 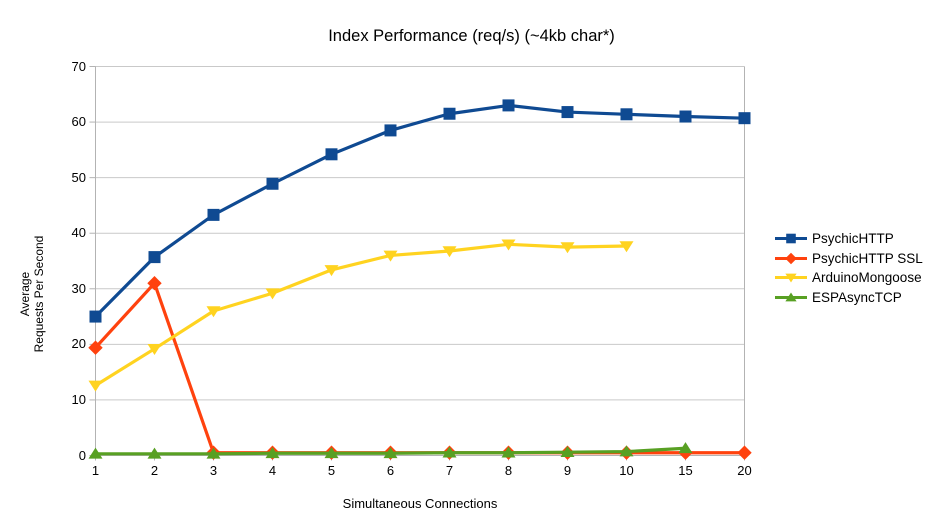 I want to click on legend-label: ESPAsyncTCP, so click(x=857, y=297).